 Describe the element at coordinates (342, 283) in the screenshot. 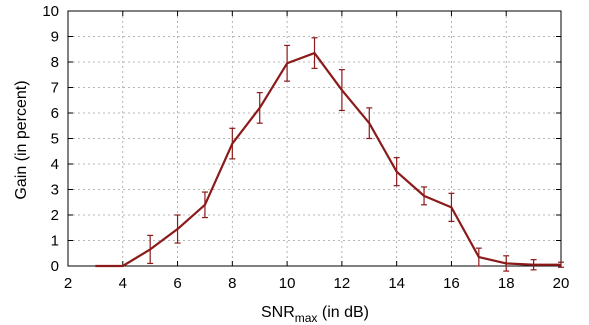

I see `x-tick-label: 12` at that location.